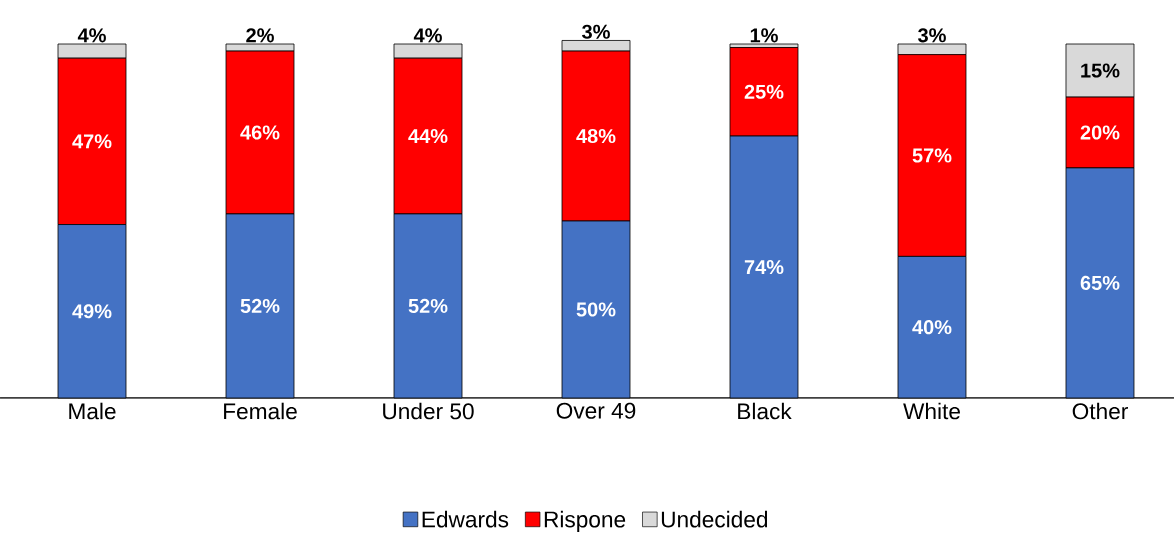 Image resolution: width=1174 pixels, height=535 pixels. I want to click on data-label: 46%, so click(260, 132).